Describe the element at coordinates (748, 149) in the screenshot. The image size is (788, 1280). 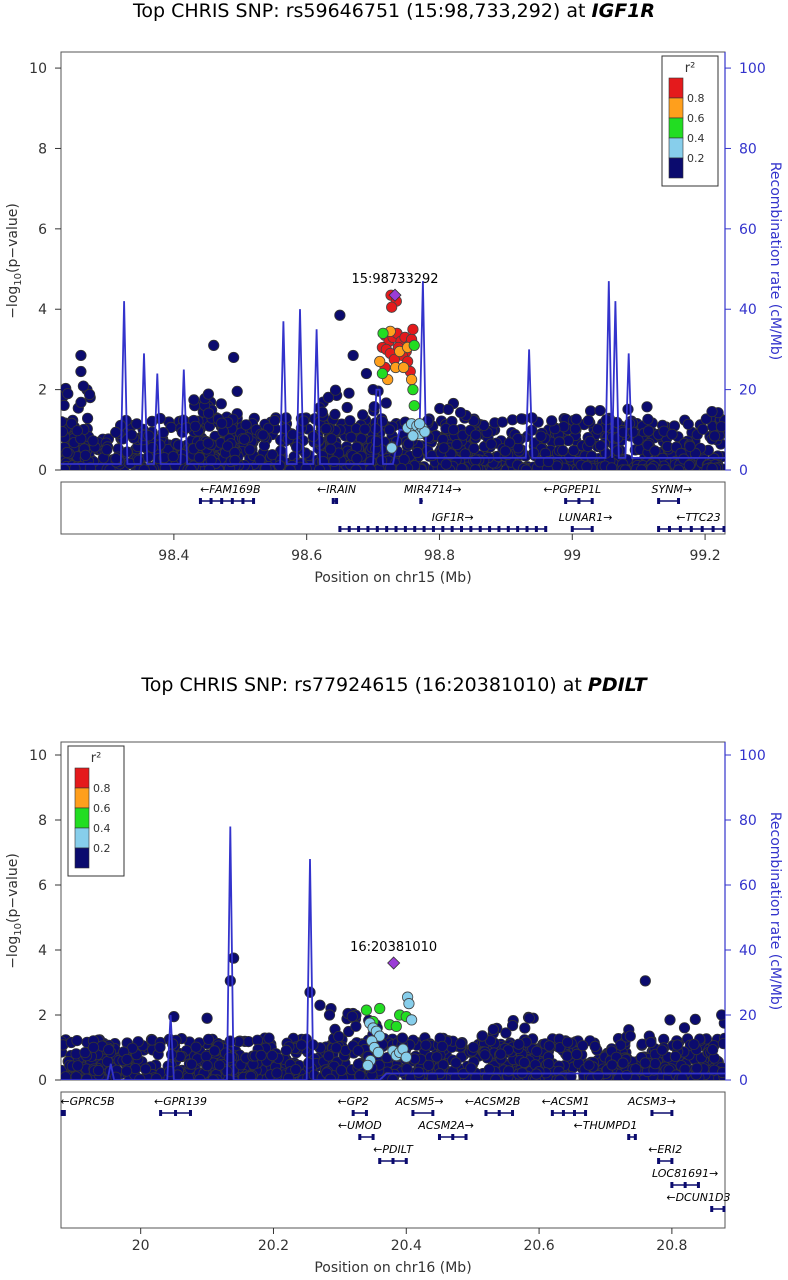
I see `y2-tick-label: 80` at that location.